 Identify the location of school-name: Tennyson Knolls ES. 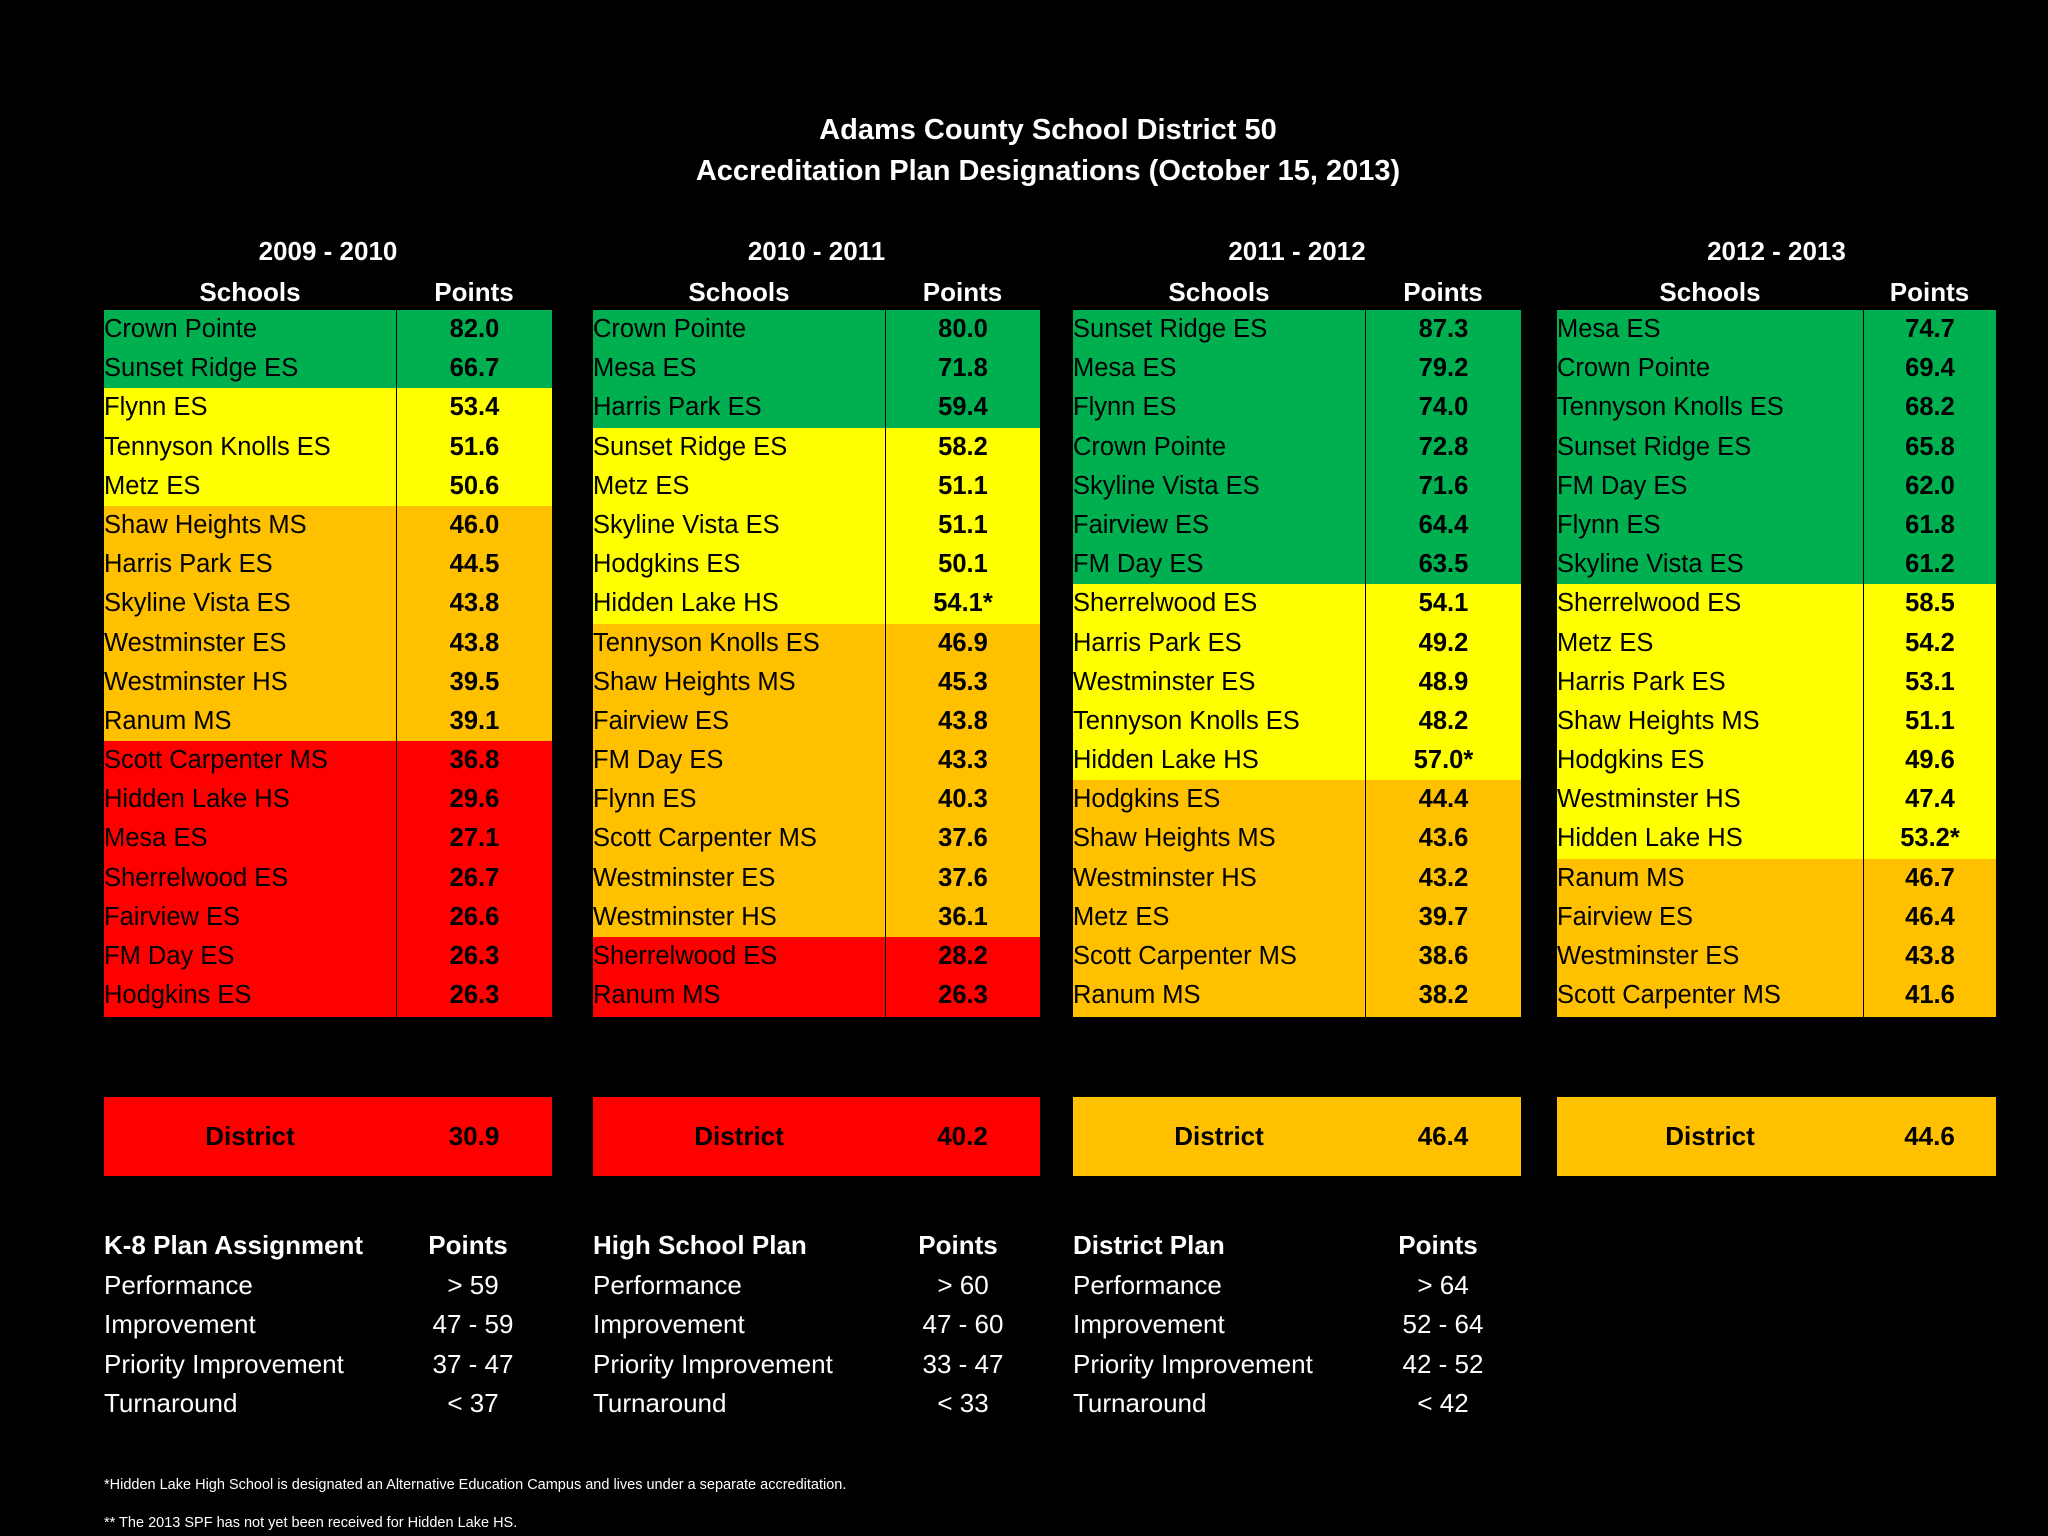
(739, 643).